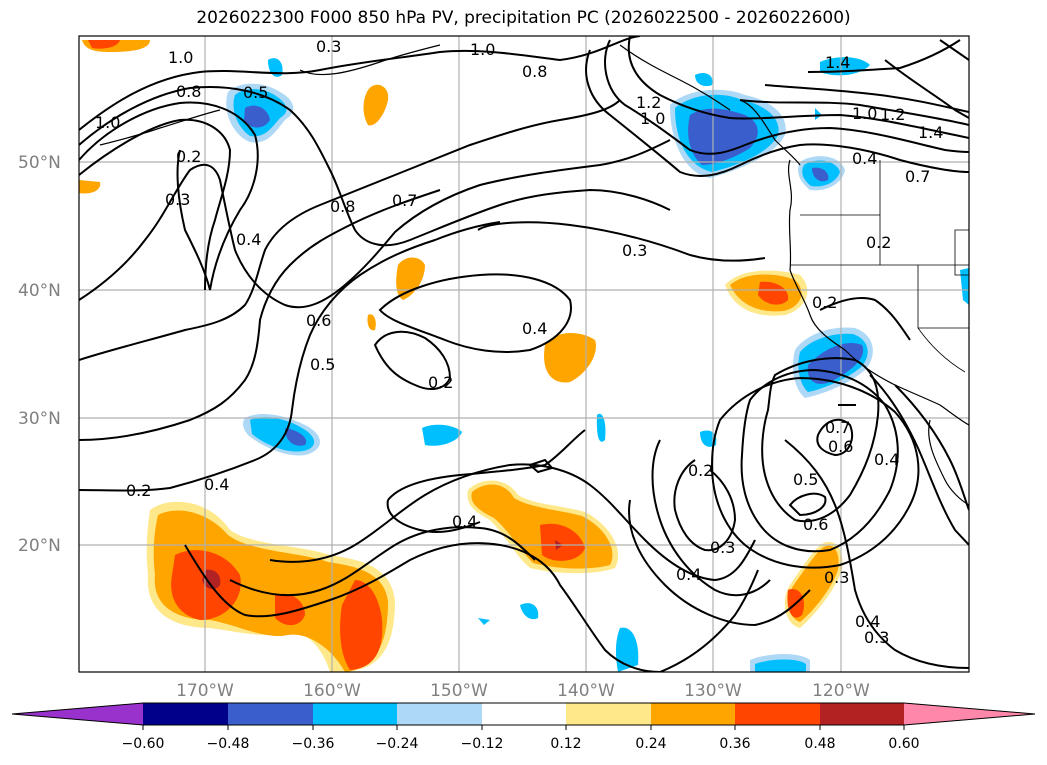  What do you see at coordinates (586, 691) in the screenshot?
I see `lon-label-140w: 140°W` at bounding box center [586, 691].